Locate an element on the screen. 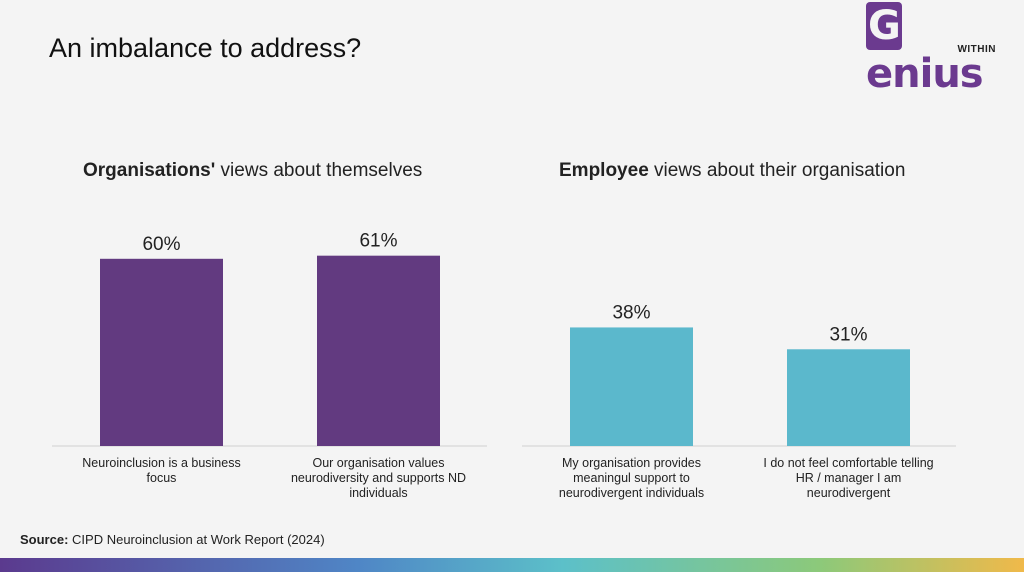  logo-word: Genius is located at coordinates (925, 49).